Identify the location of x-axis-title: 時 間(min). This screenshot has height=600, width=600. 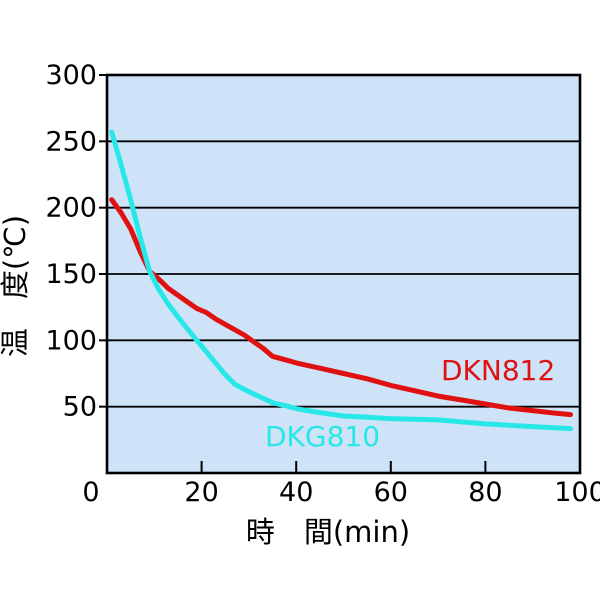
(328, 532).